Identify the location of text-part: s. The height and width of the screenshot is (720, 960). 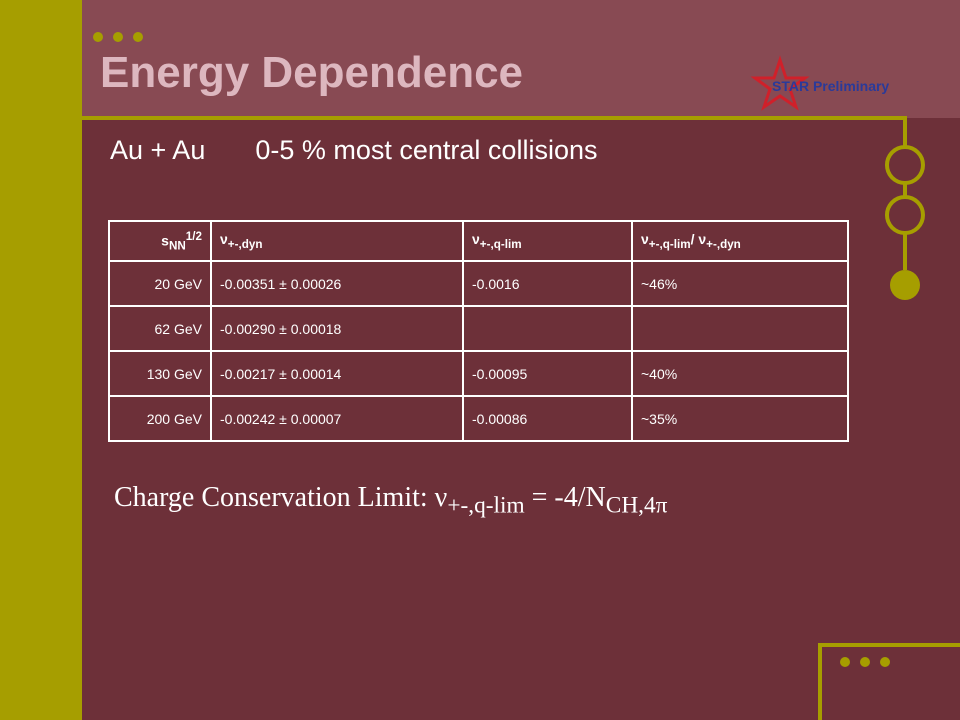
(165, 240).